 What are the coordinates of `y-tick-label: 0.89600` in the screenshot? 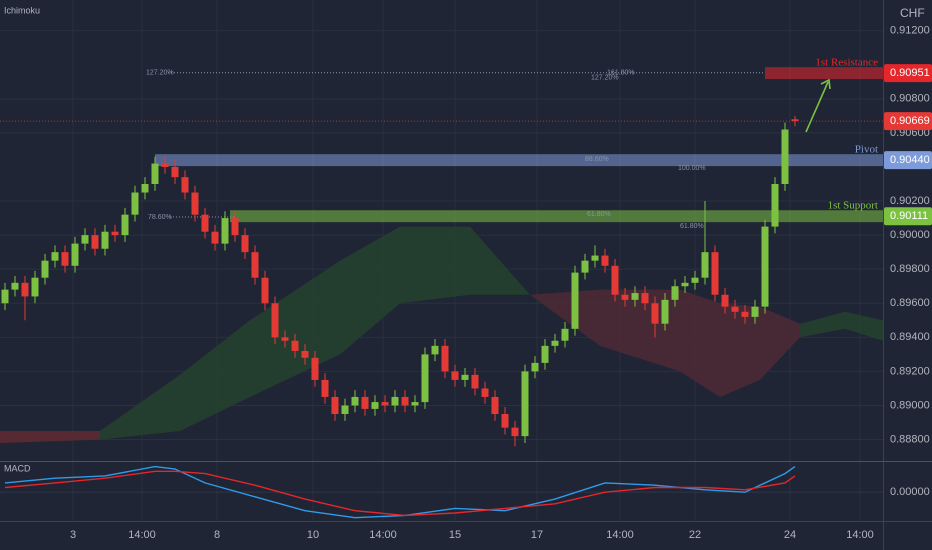 It's located at (910, 303).